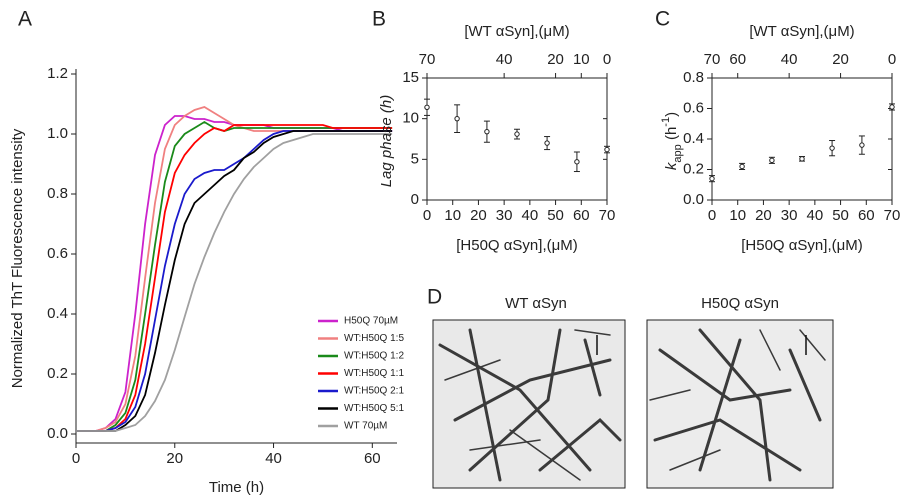  I want to click on y-label-part: (h, so click(671, 136).